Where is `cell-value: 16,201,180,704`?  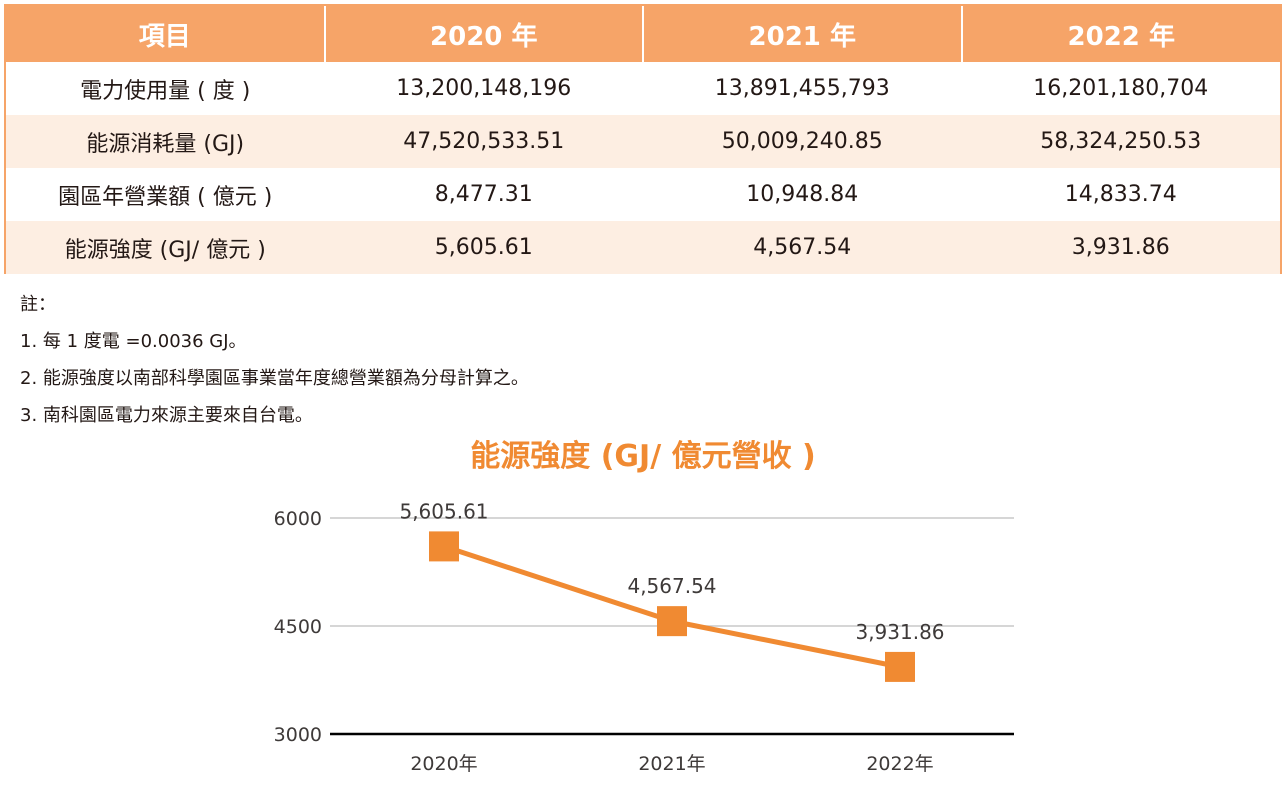
cell-value: 16,201,180,704 is located at coordinates (1121, 88).